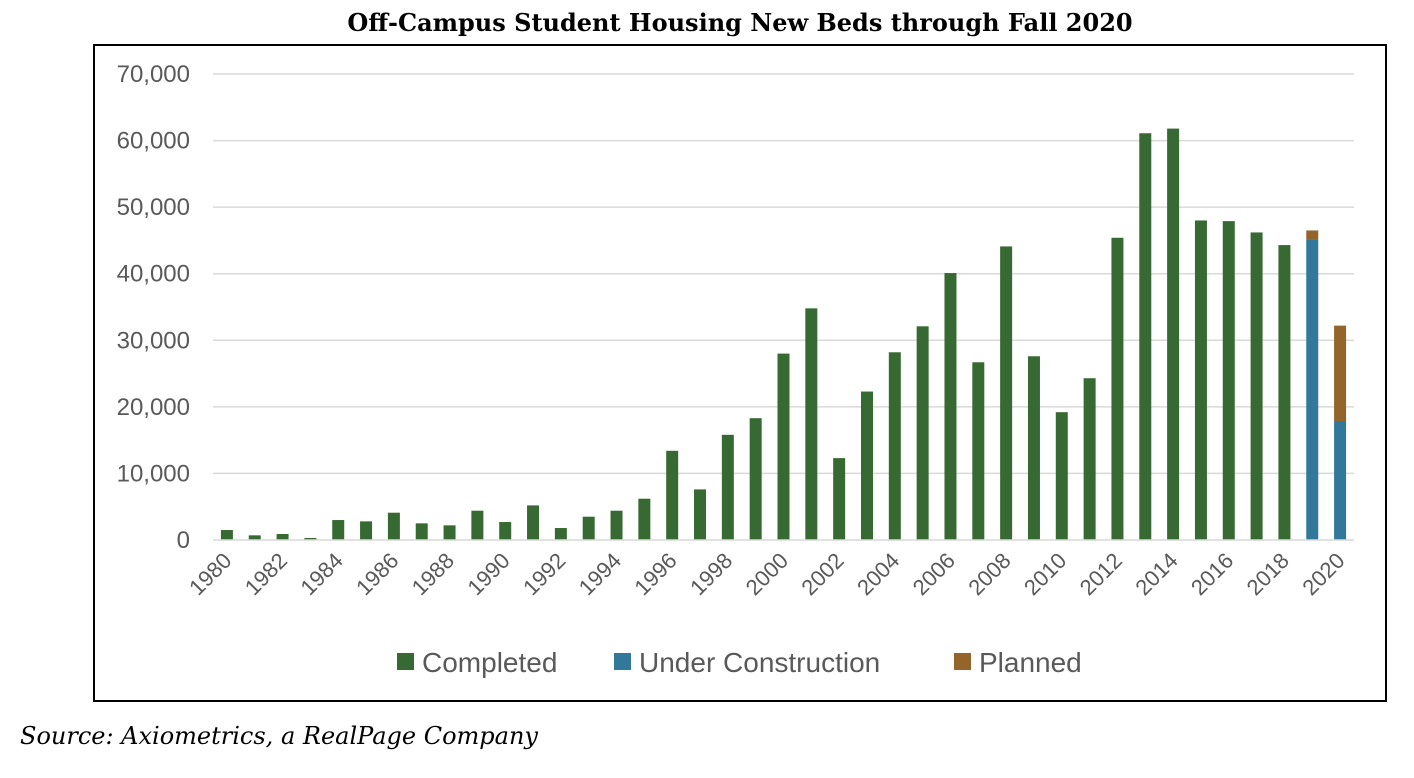 This screenshot has height=778, width=1414. I want to click on bar-completed-1997, so click(700, 514).